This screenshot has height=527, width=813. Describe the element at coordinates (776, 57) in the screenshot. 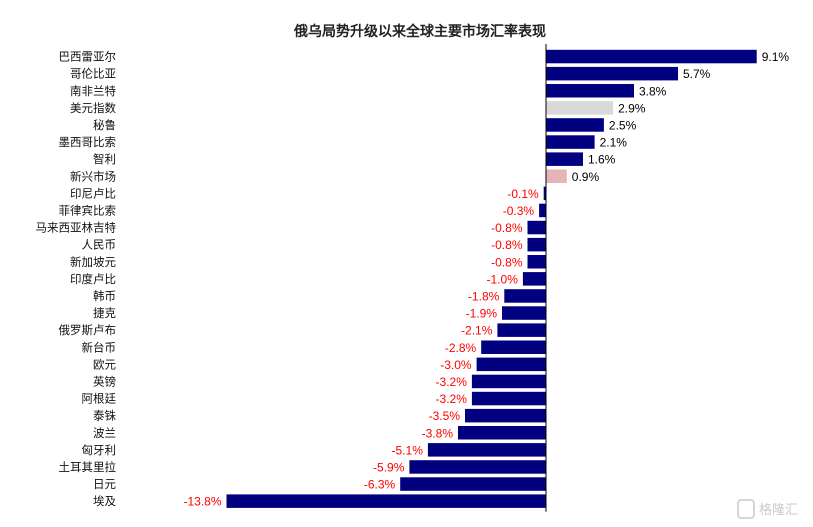

I see `data-label: 9.1%` at that location.